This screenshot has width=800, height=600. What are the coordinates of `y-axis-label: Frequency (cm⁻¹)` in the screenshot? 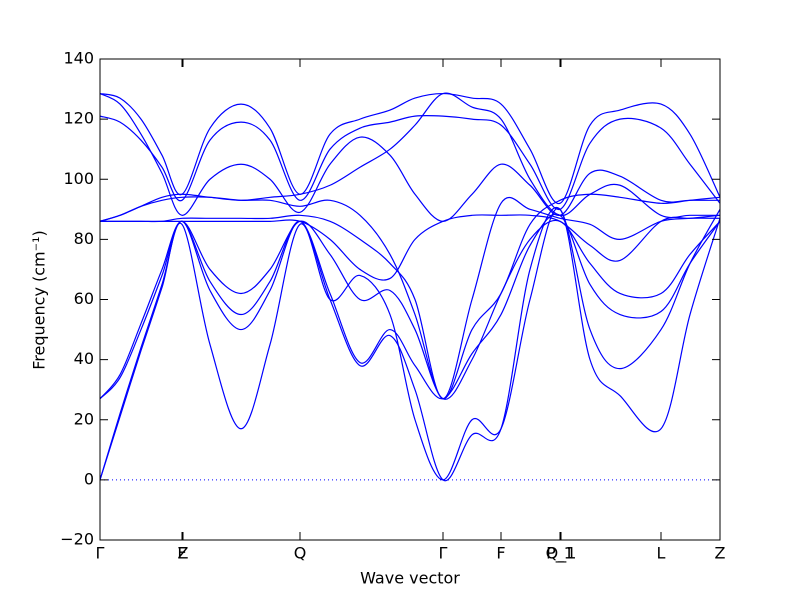 It's located at (39, 299).